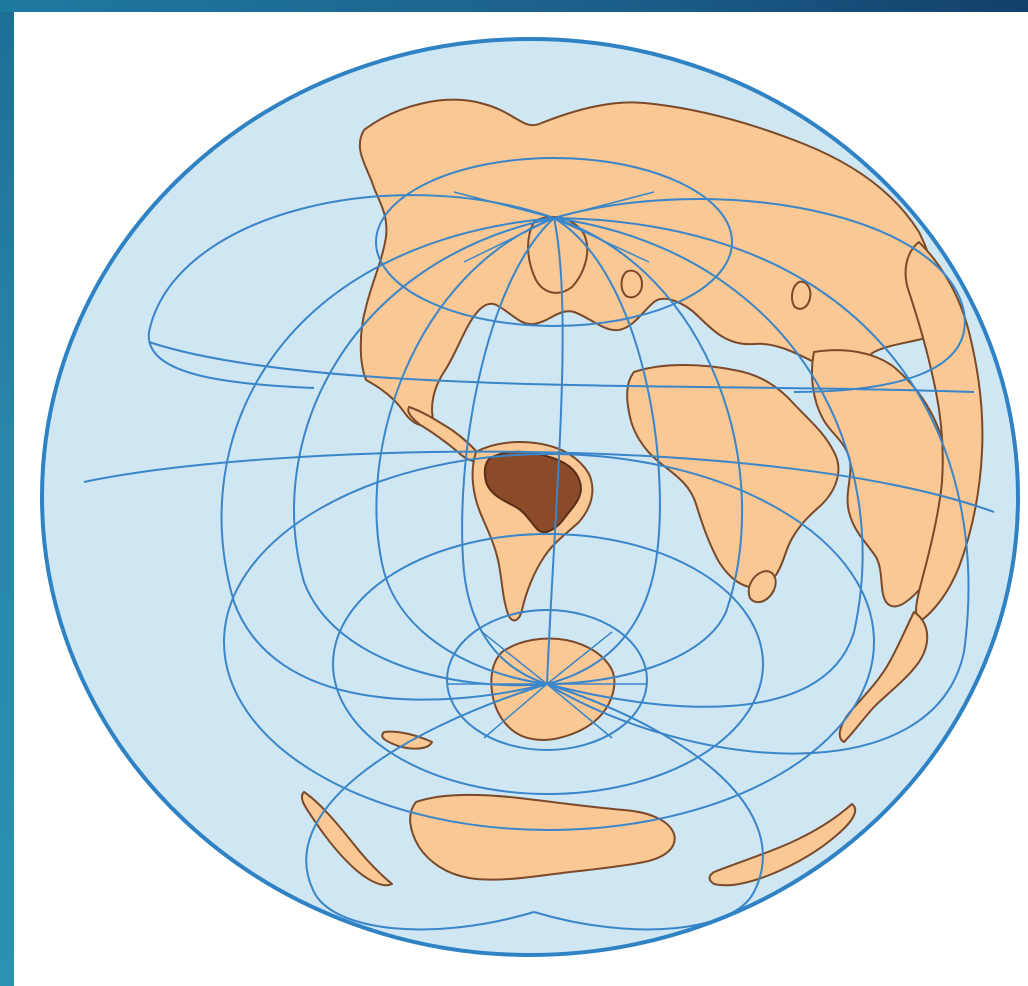 The image size is (1028, 986). Describe the element at coordinates (631, 284) in the screenshot. I see `landmass-british-isles` at that location.